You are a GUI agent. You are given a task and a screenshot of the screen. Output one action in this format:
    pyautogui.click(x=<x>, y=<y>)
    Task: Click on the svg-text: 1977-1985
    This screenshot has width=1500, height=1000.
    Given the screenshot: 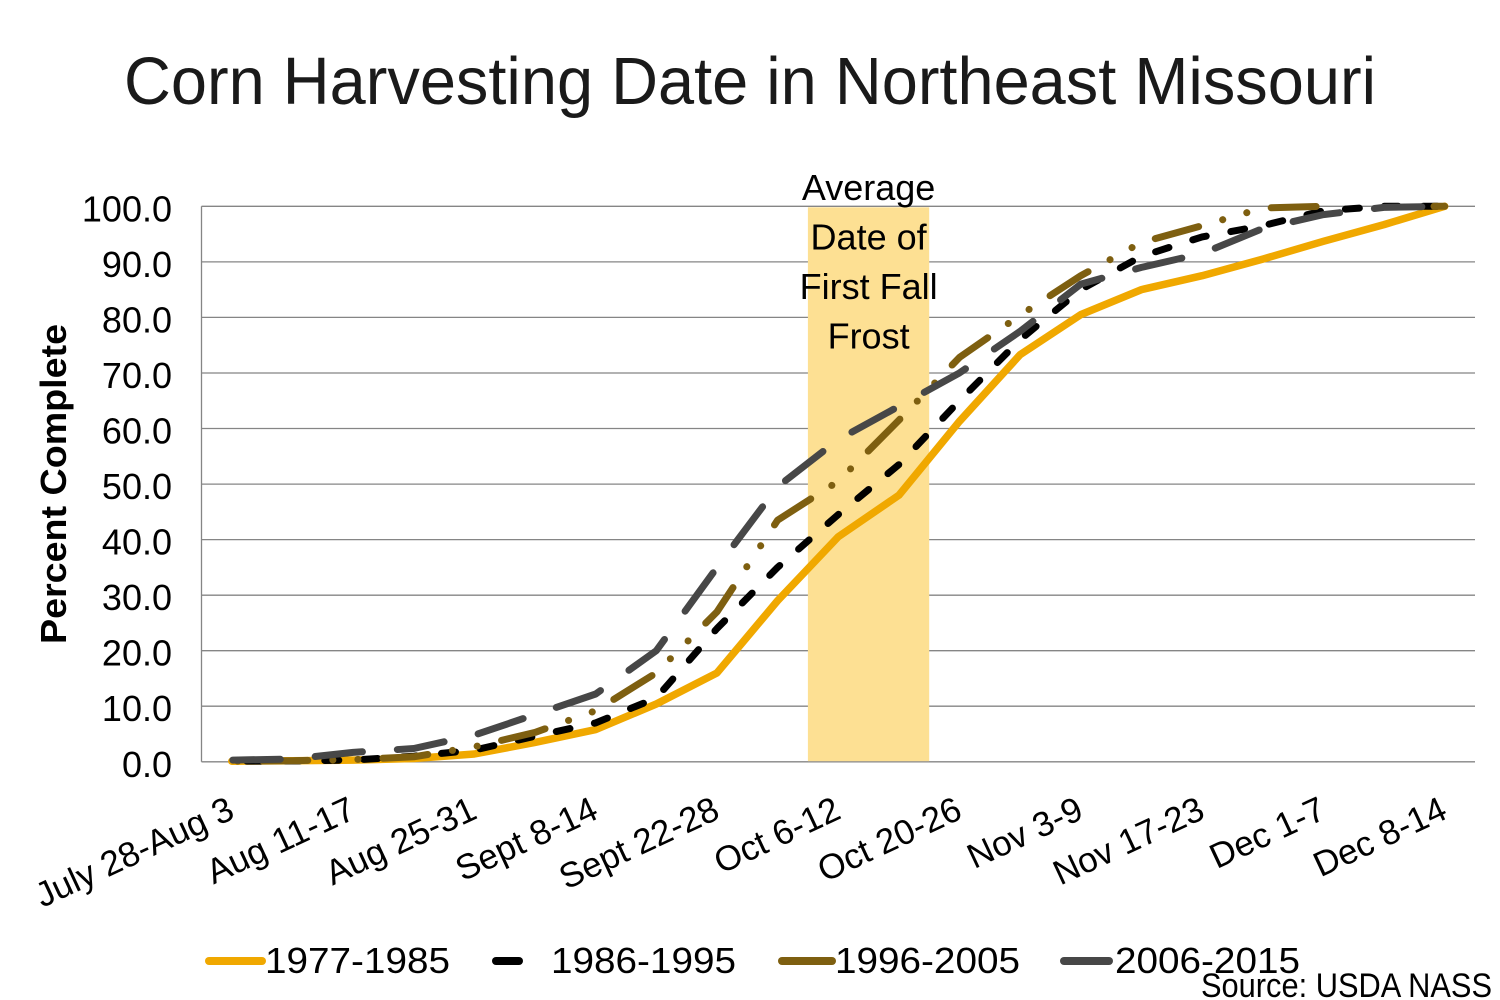 What is the action you would take?
    pyautogui.click(x=357, y=960)
    